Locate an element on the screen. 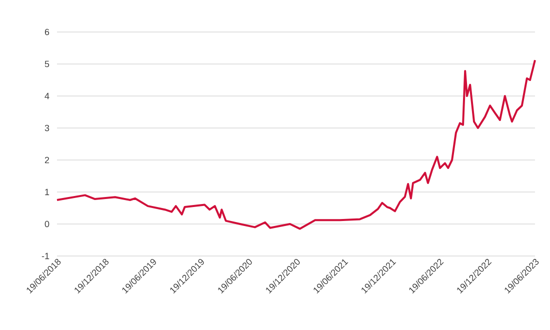 This screenshot has height=330, width=550. y-tick-label: 2 is located at coordinates (47, 160).